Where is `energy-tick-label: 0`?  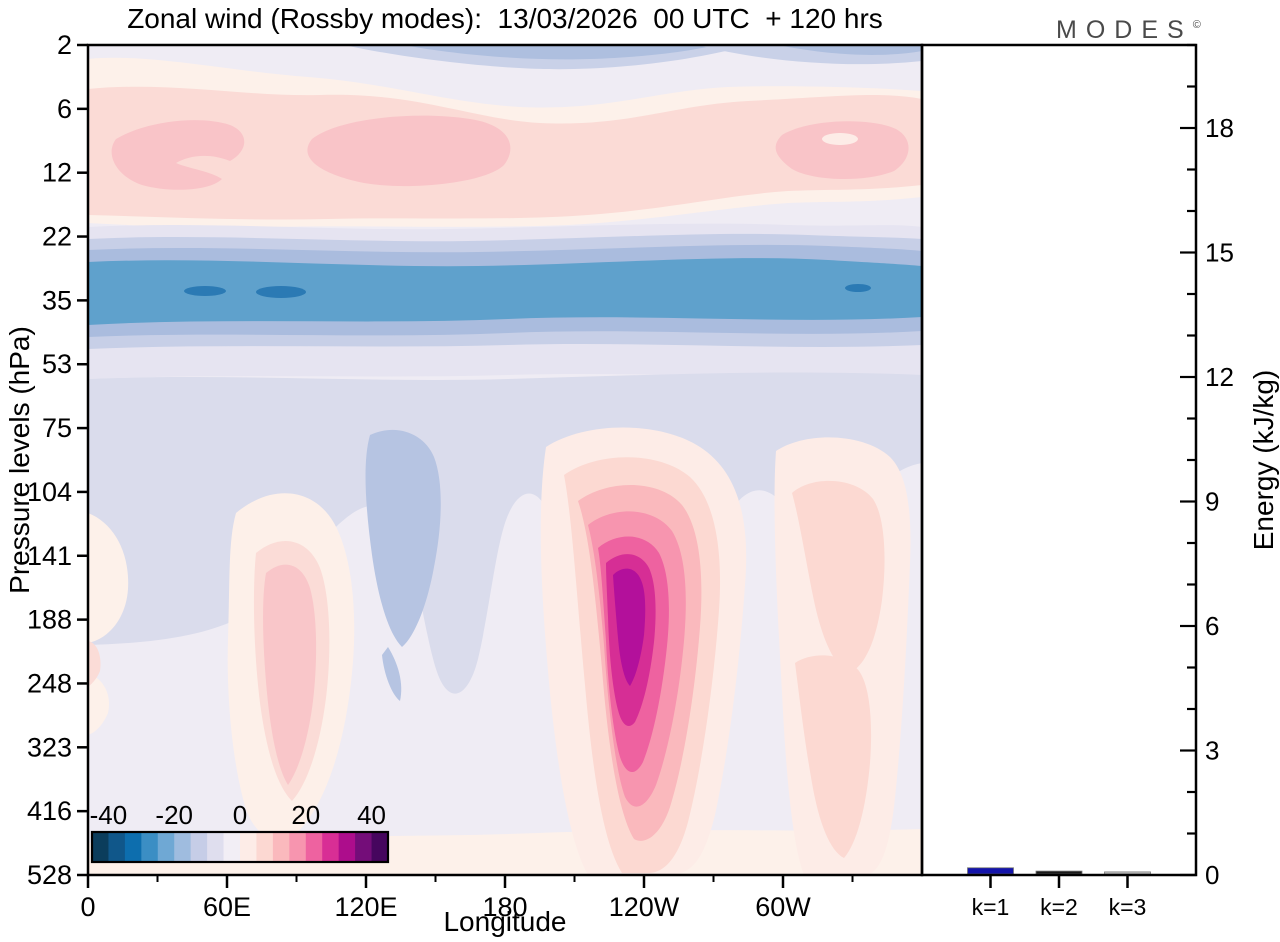 energy-tick-label: 0 is located at coordinates (1212, 875).